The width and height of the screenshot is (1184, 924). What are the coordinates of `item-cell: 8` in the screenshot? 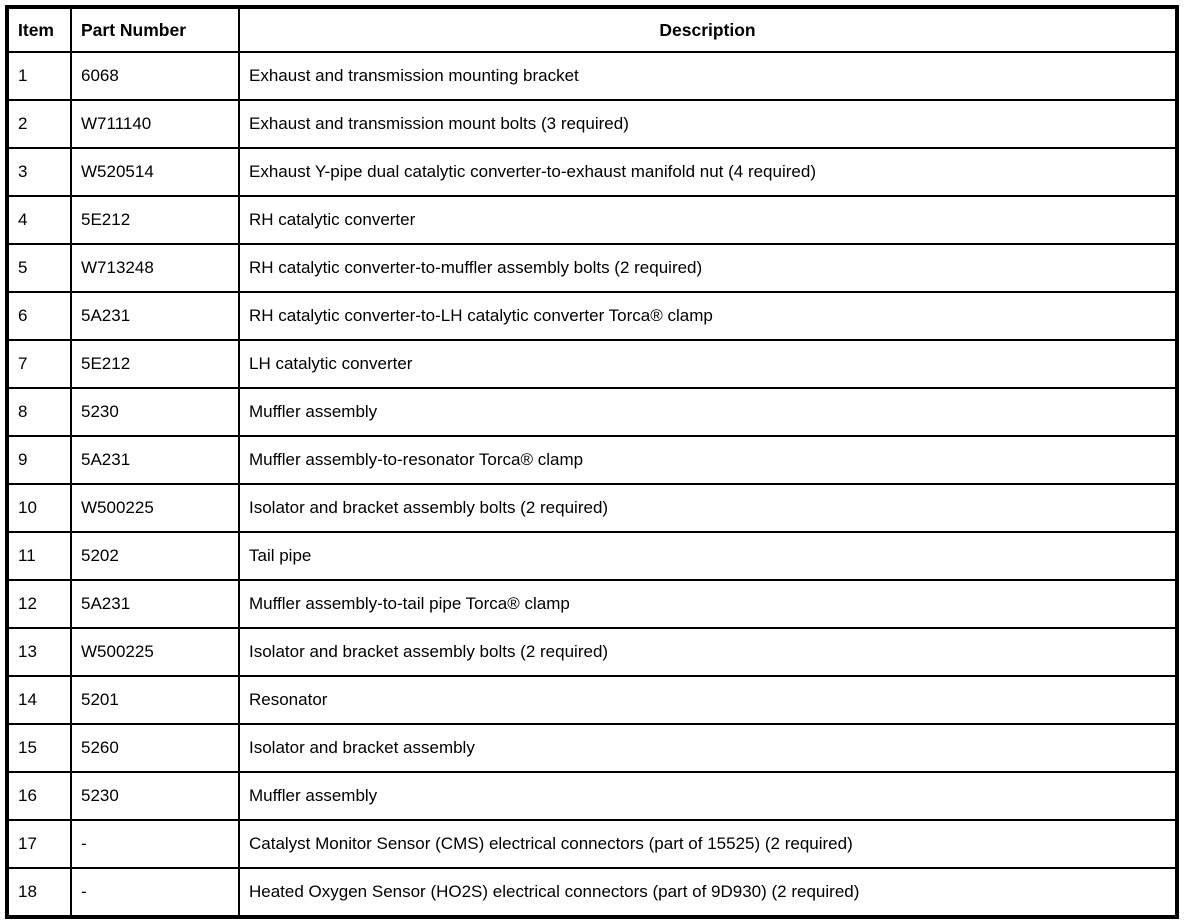 It's located at (39, 412).